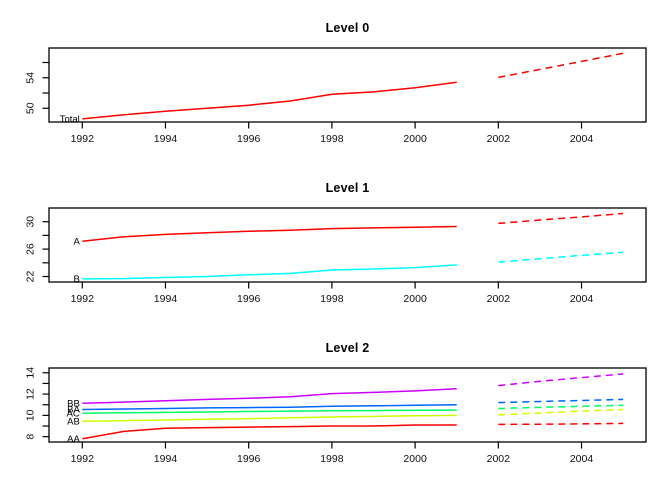 This screenshot has width=672, height=480. What do you see at coordinates (269, 418) in the screenshot?
I see `series-line-AB-history` at bounding box center [269, 418].